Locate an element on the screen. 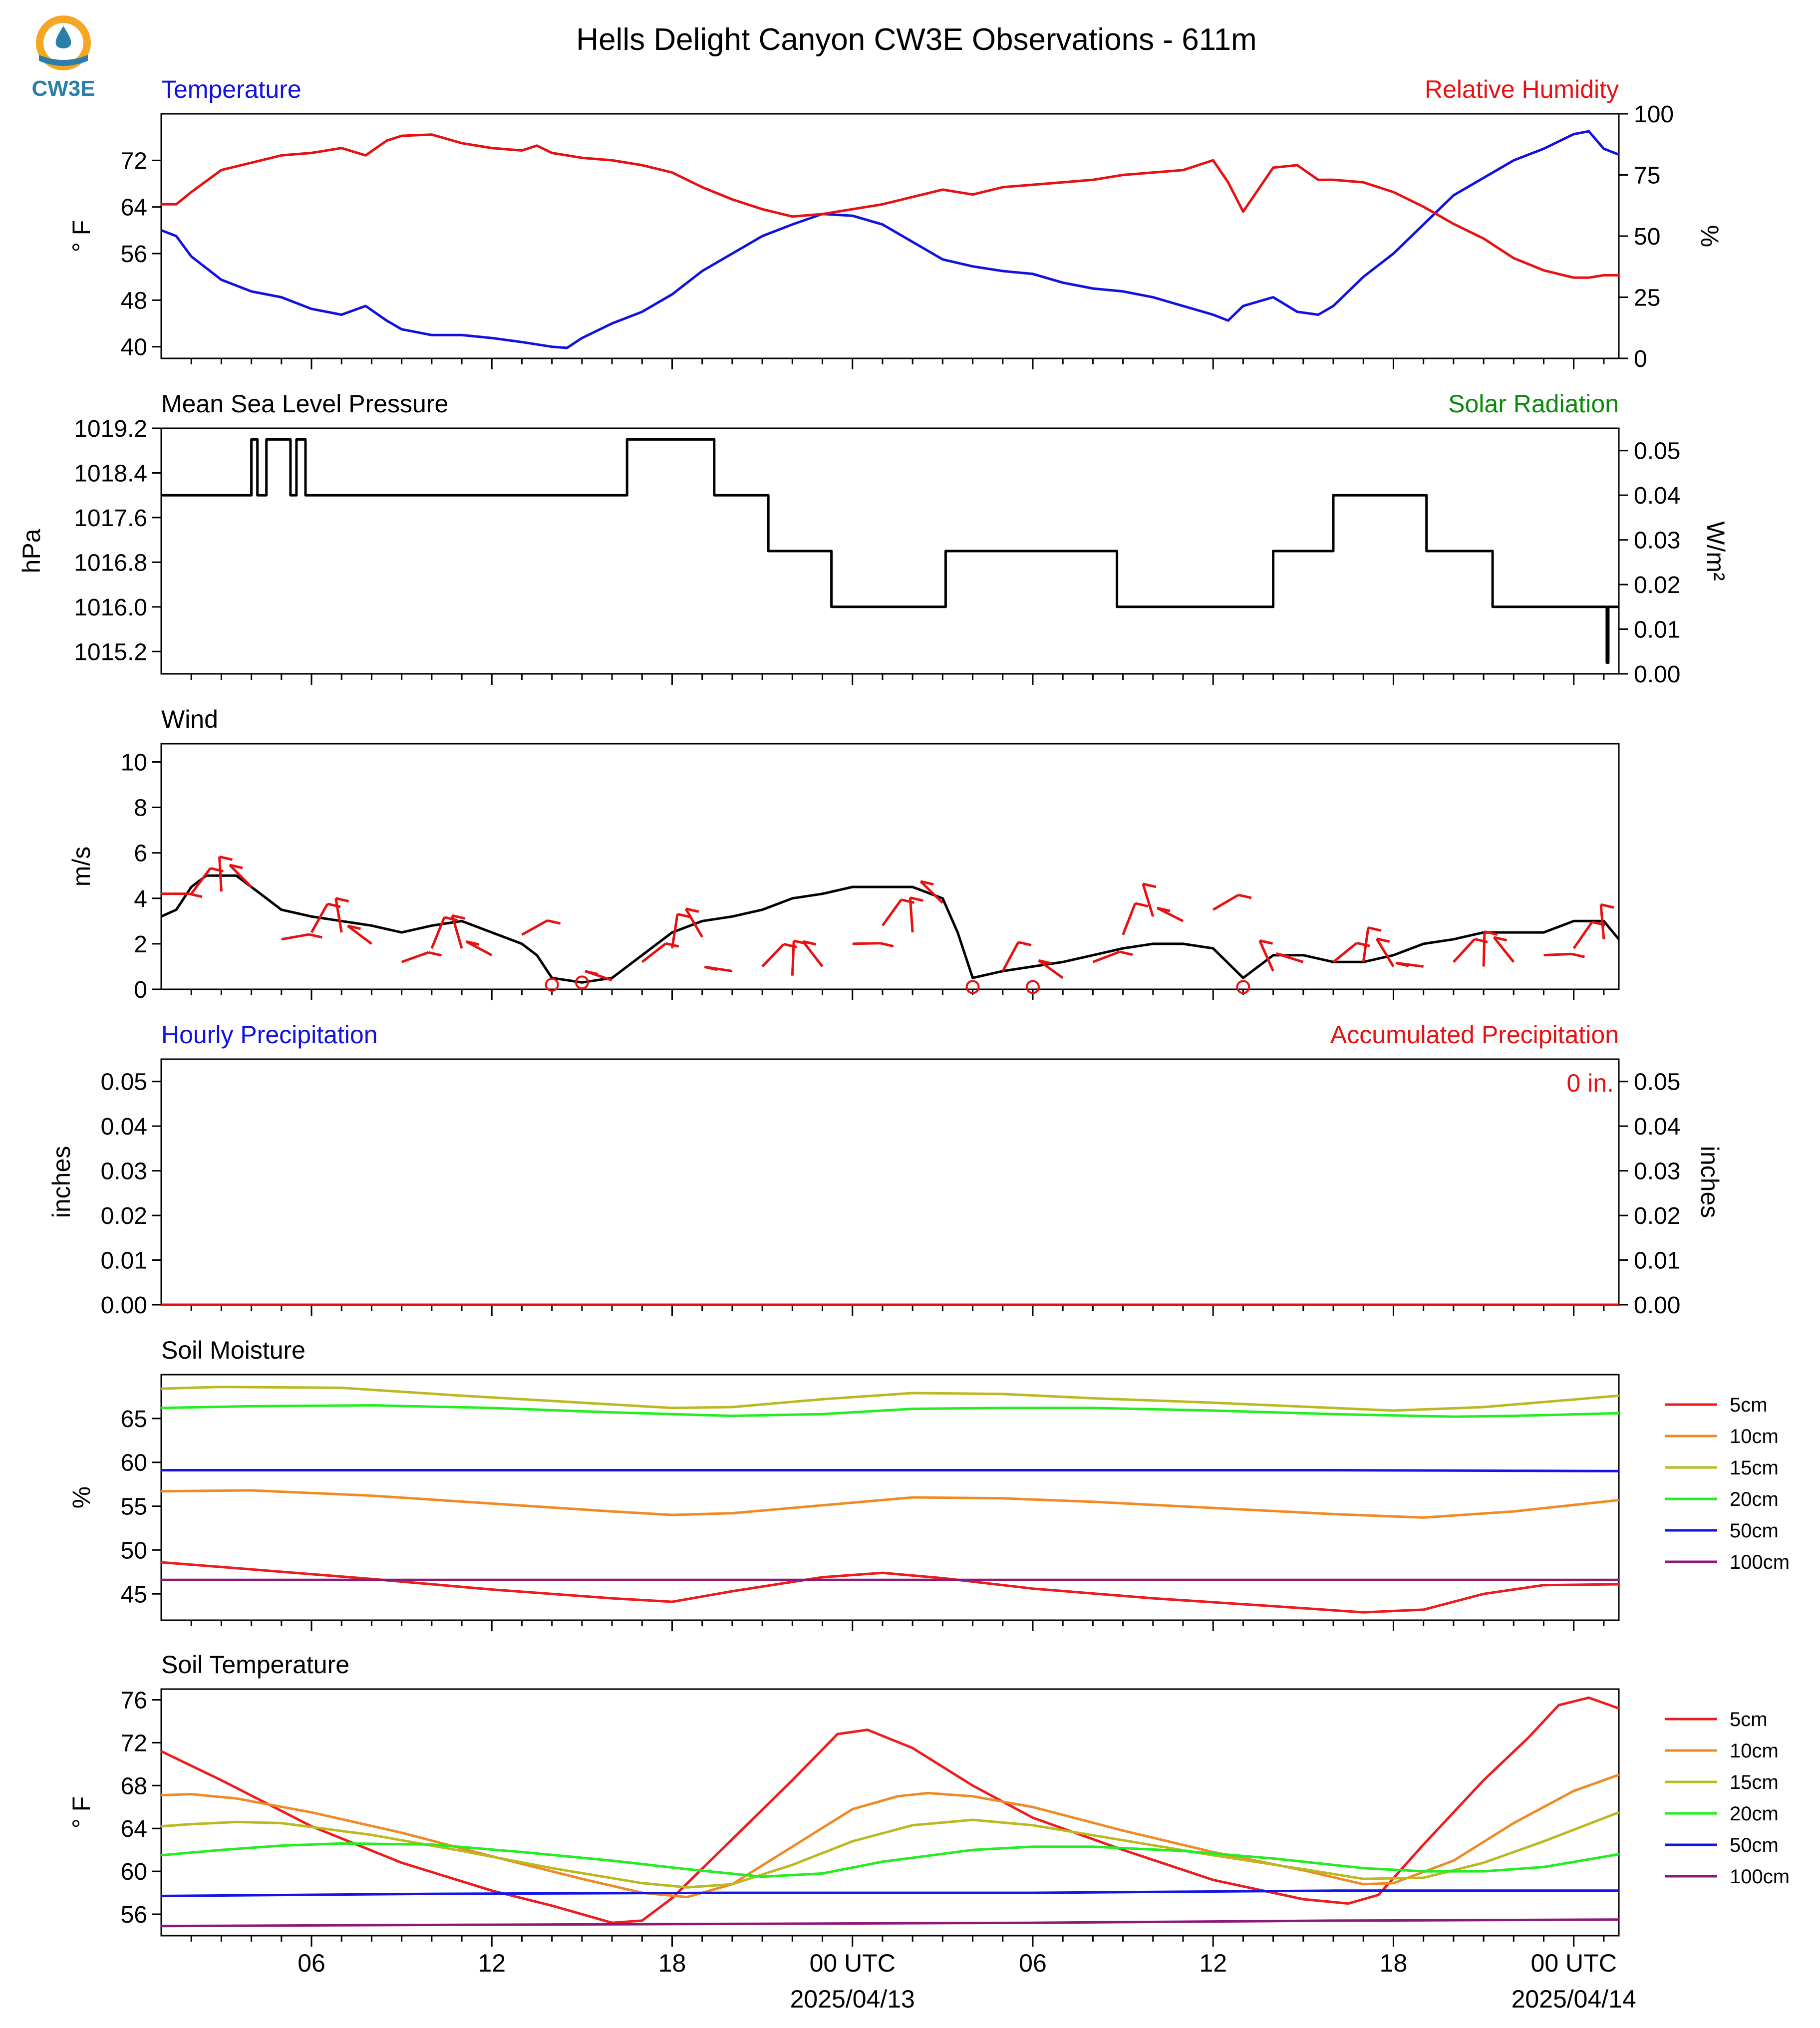 This screenshot has width=1820, height=2028. y-axis-label: ° F is located at coordinates (81, 1812).